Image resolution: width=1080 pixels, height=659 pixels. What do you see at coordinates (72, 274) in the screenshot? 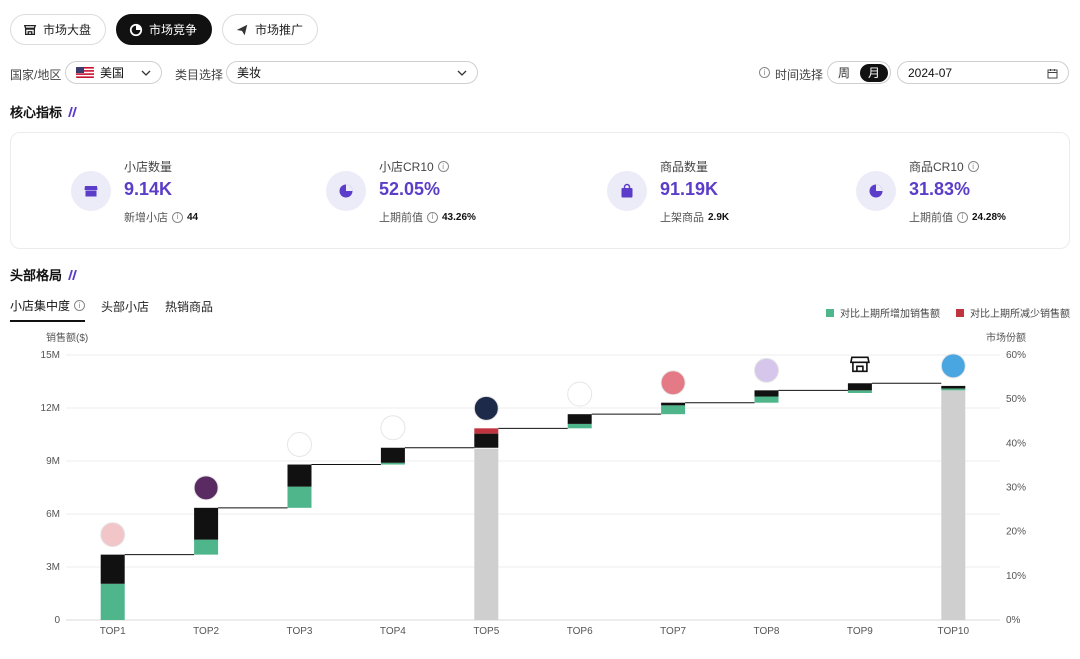
I see `slash-decoration-icon` at bounding box center [72, 274].